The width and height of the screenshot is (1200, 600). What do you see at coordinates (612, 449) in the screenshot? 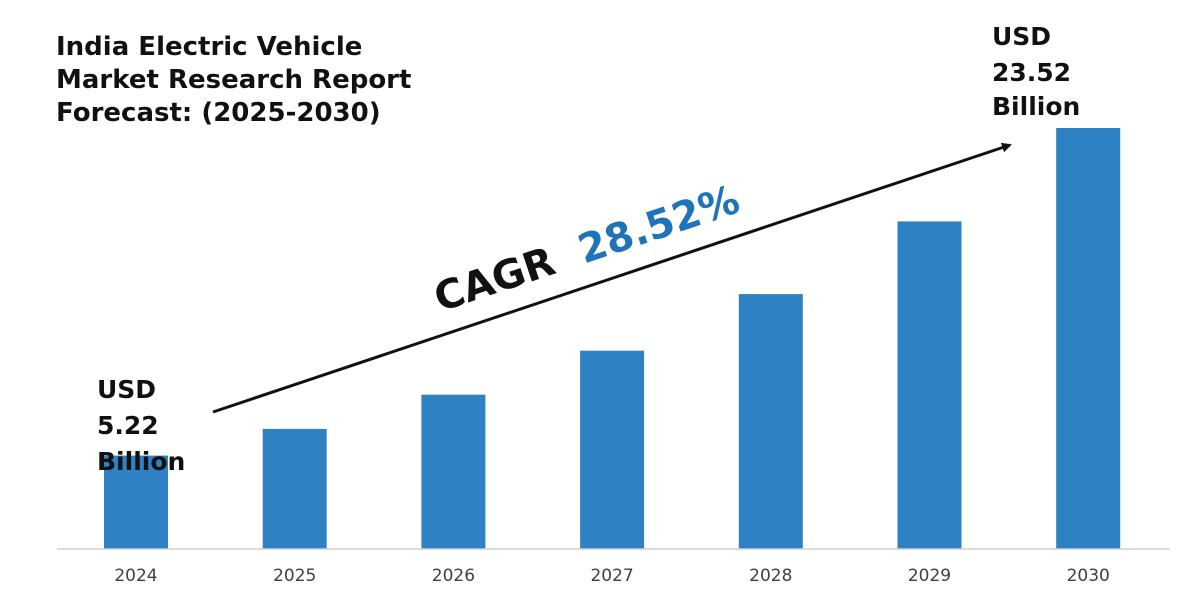
I see `bar-2027` at bounding box center [612, 449].